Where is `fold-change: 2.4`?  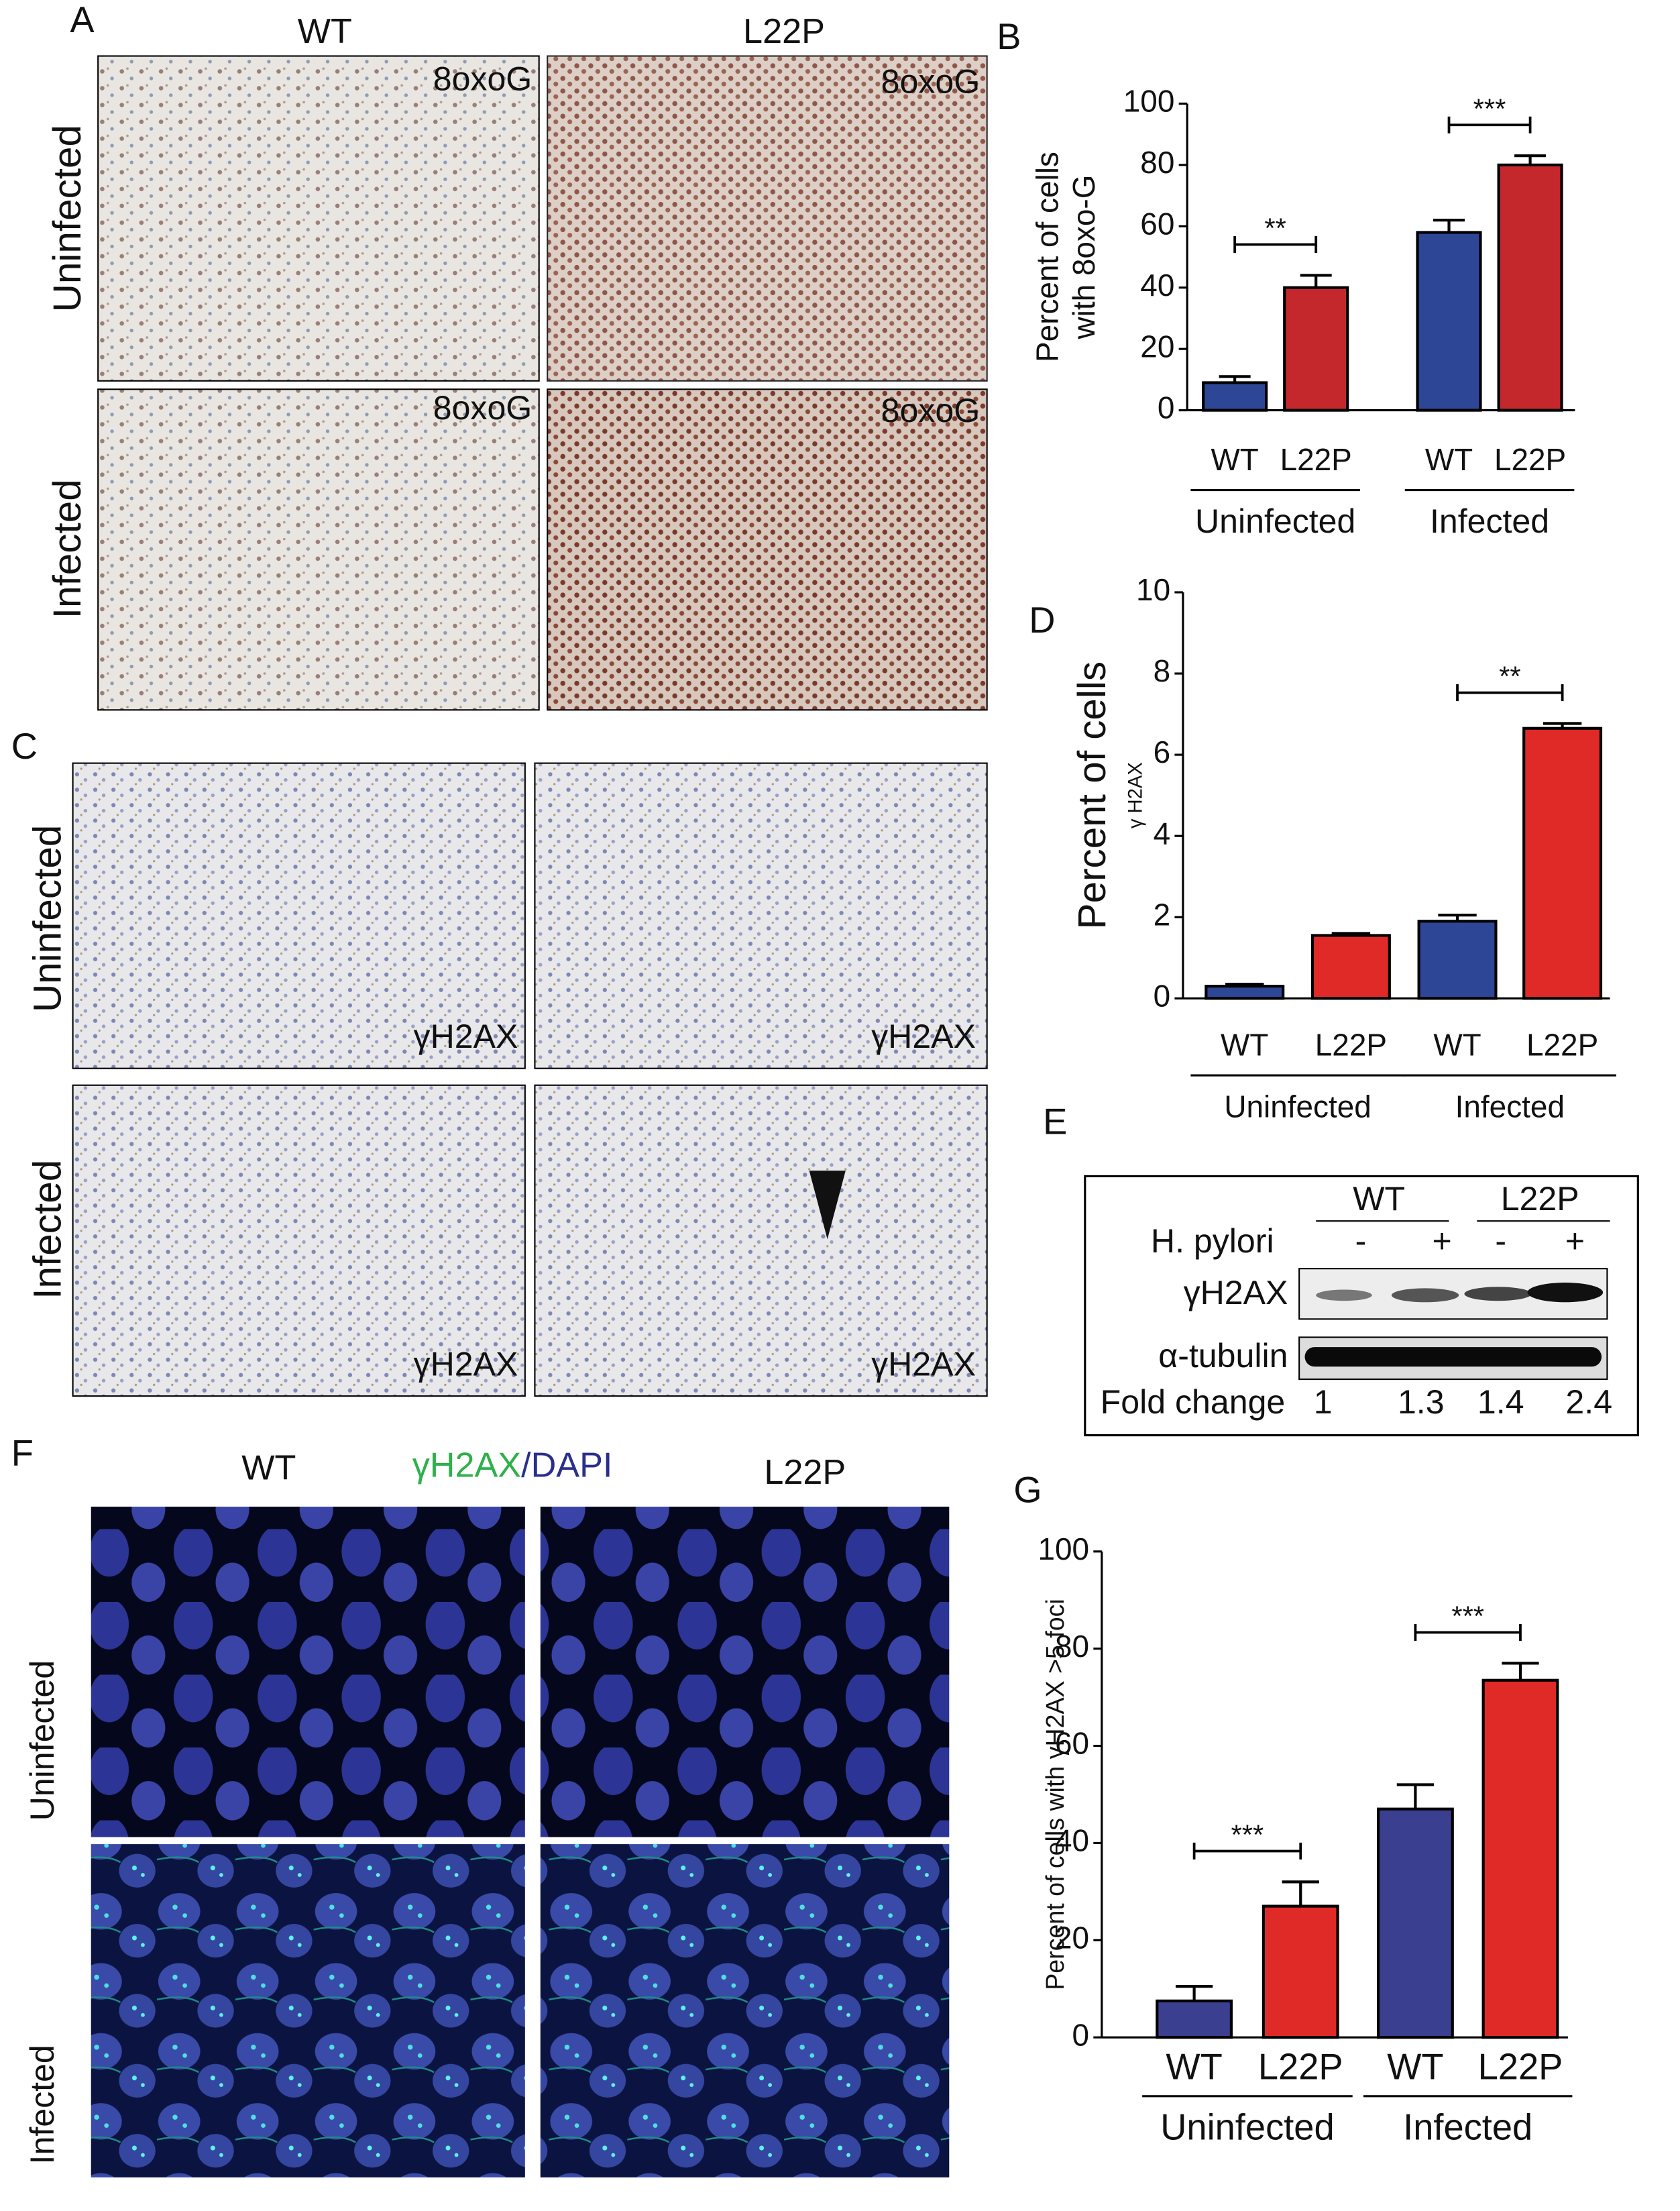 fold-change: 2.4 is located at coordinates (1588, 1402).